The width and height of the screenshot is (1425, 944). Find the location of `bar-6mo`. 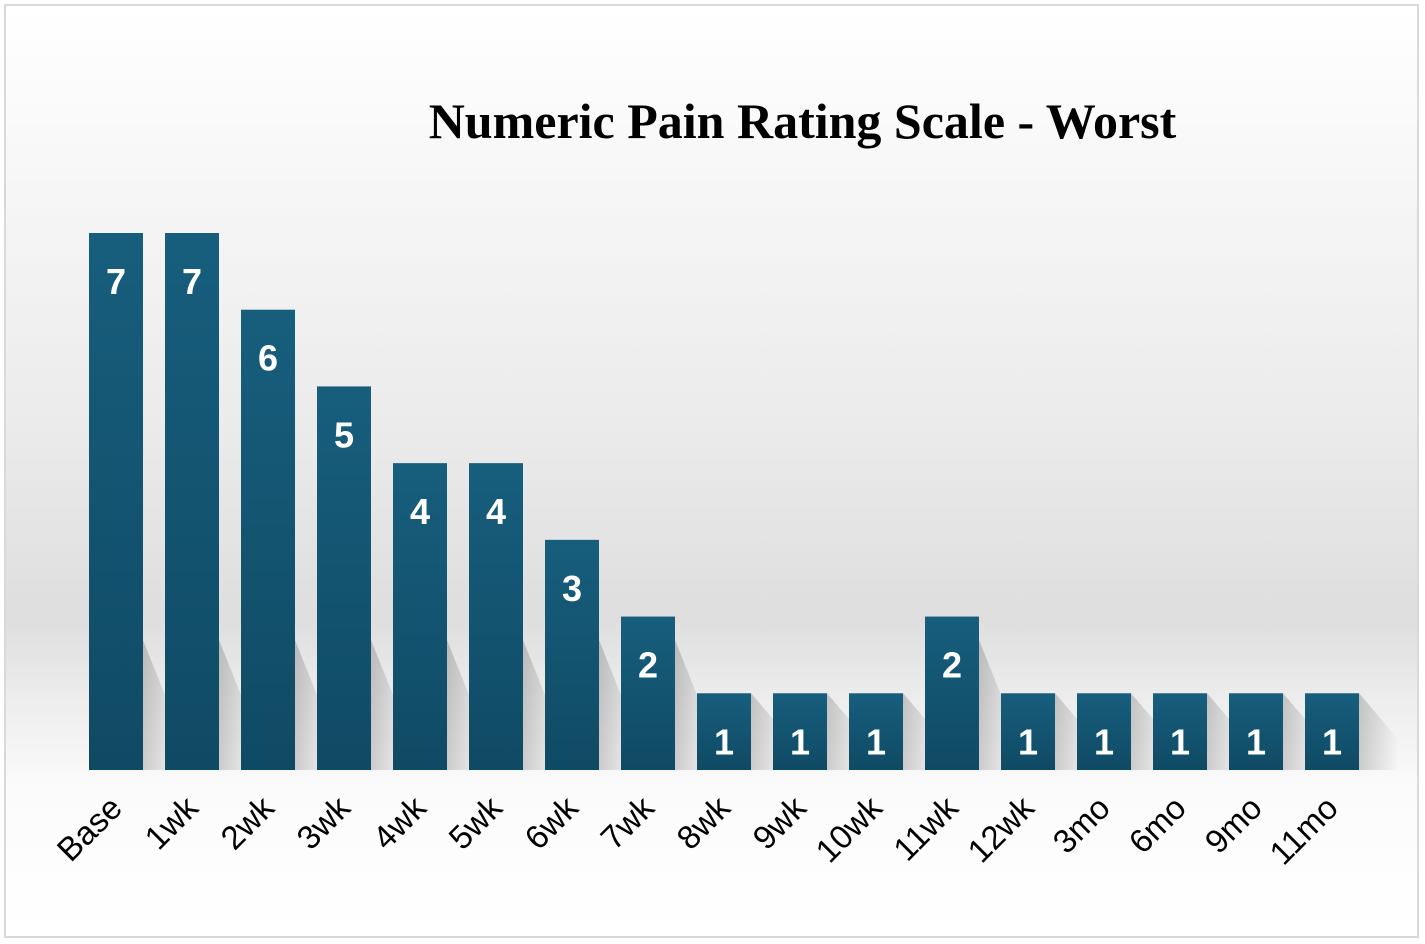

bar-6mo is located at coordinates (1180, 731).